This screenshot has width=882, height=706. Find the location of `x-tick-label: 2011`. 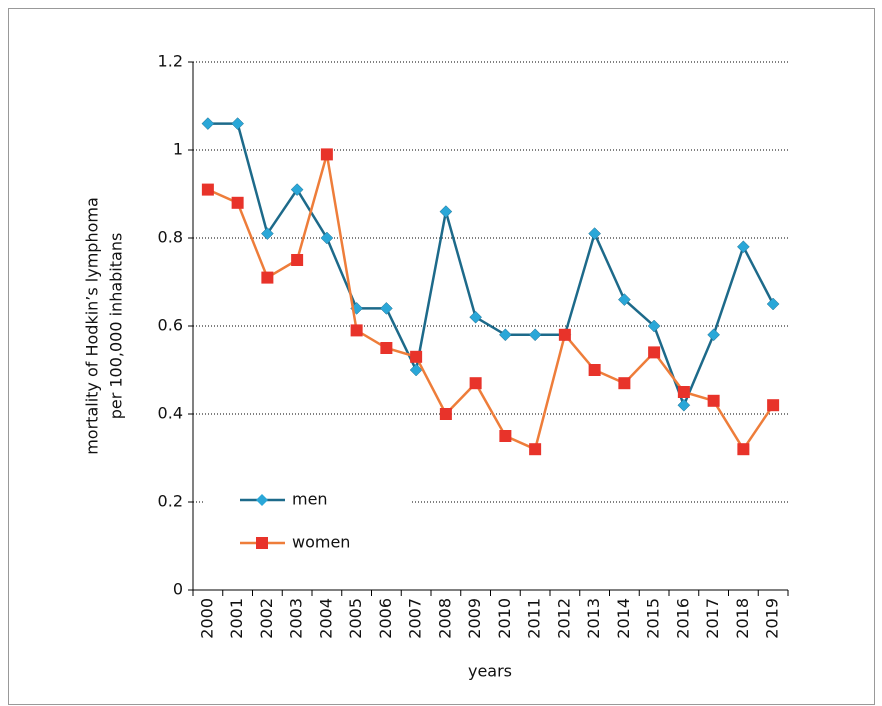

x-tick-label: 2011 is located at coordinates (534, 618).